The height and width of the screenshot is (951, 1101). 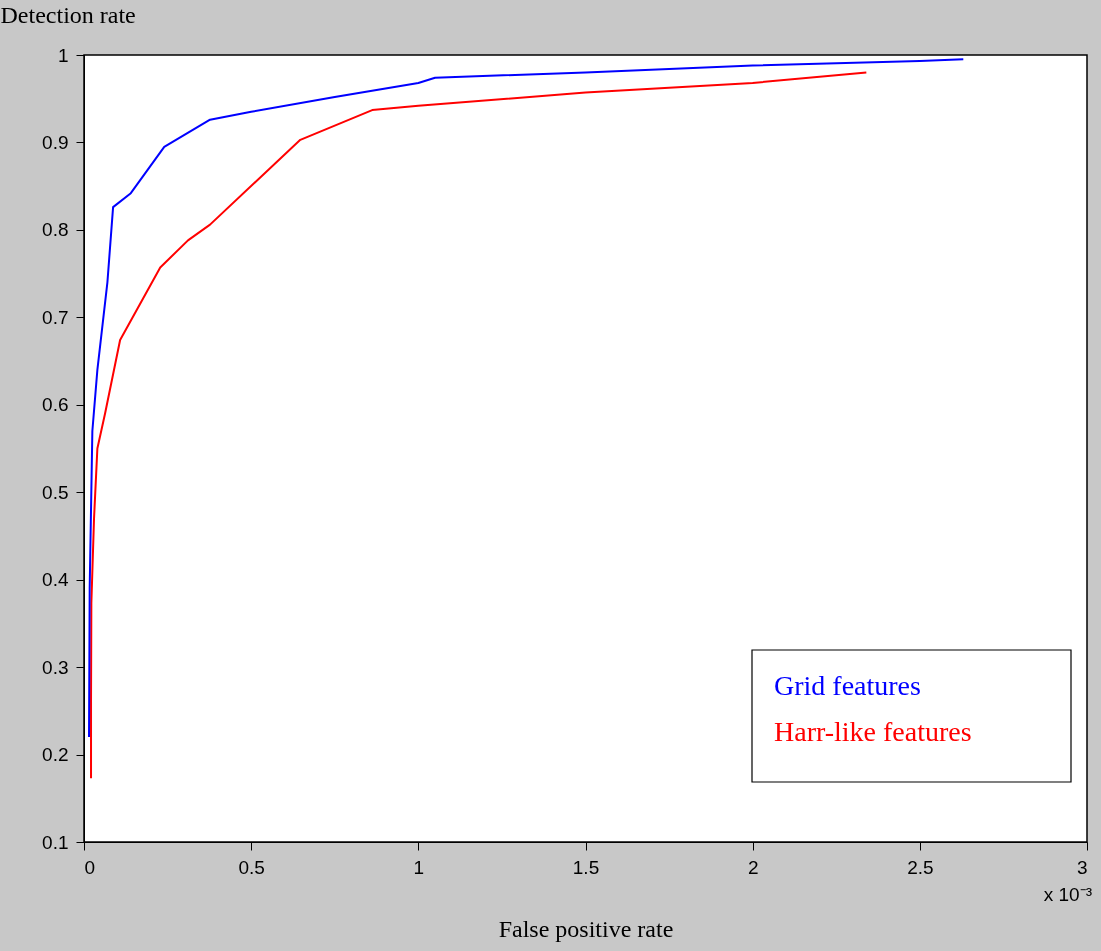 I want to click on y-axis-title: Detection rate, so click(x=68, y=14).